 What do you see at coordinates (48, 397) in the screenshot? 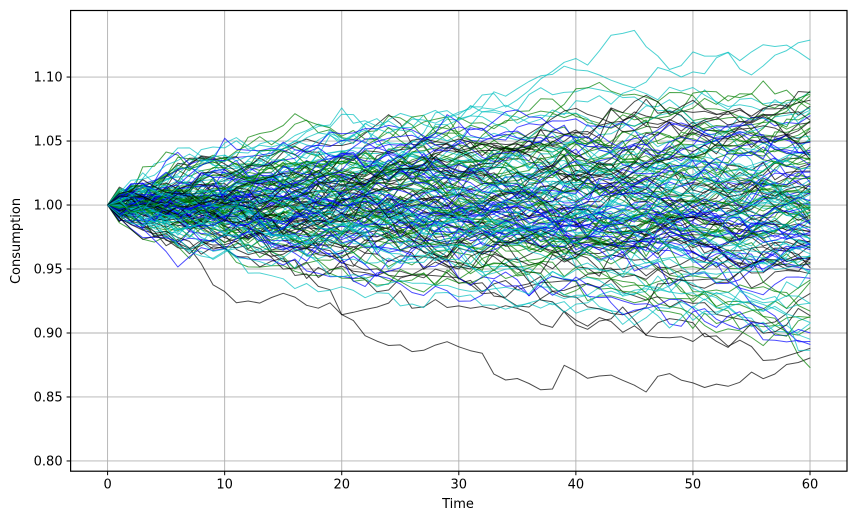
I see `y-tick-label: 0.85` at bounding box center [48, 397].